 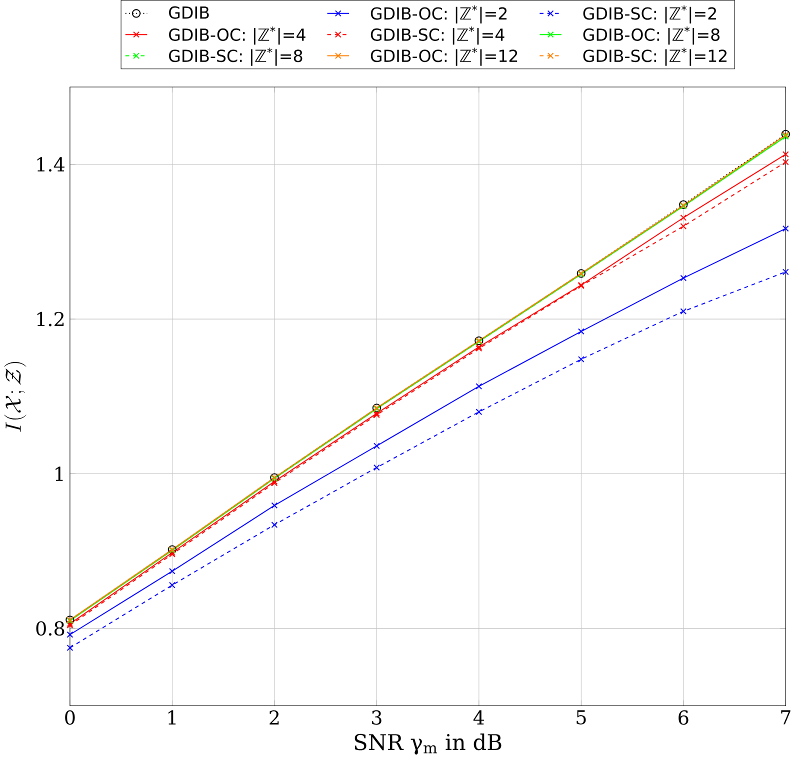 What do you see at coordinates (785, 717) in the screenshot?
I see `x-tick-label: 7` at bounding box center [785, 717].